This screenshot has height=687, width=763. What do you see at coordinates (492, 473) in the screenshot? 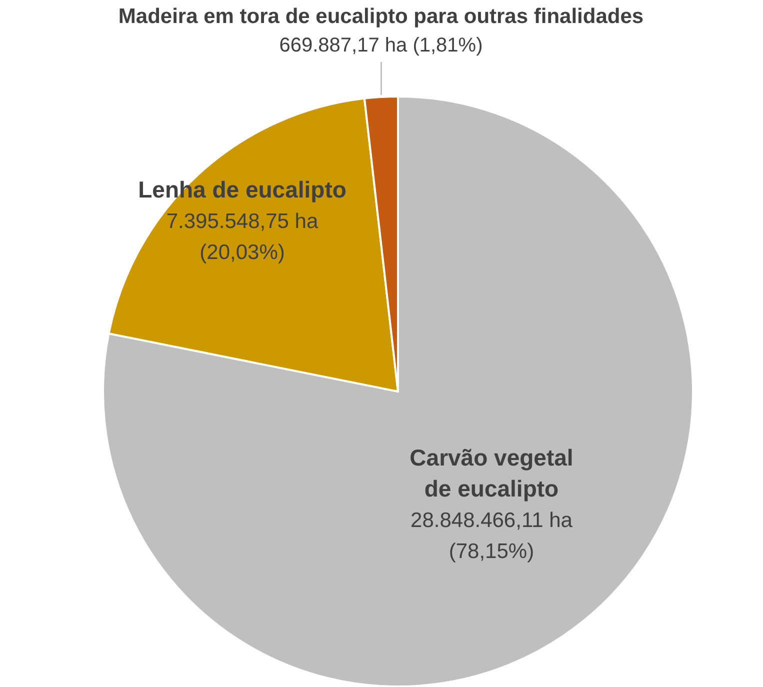
I see `slice-label: Carvão vegetal de eucalipto` at bounding box center [492, 473].